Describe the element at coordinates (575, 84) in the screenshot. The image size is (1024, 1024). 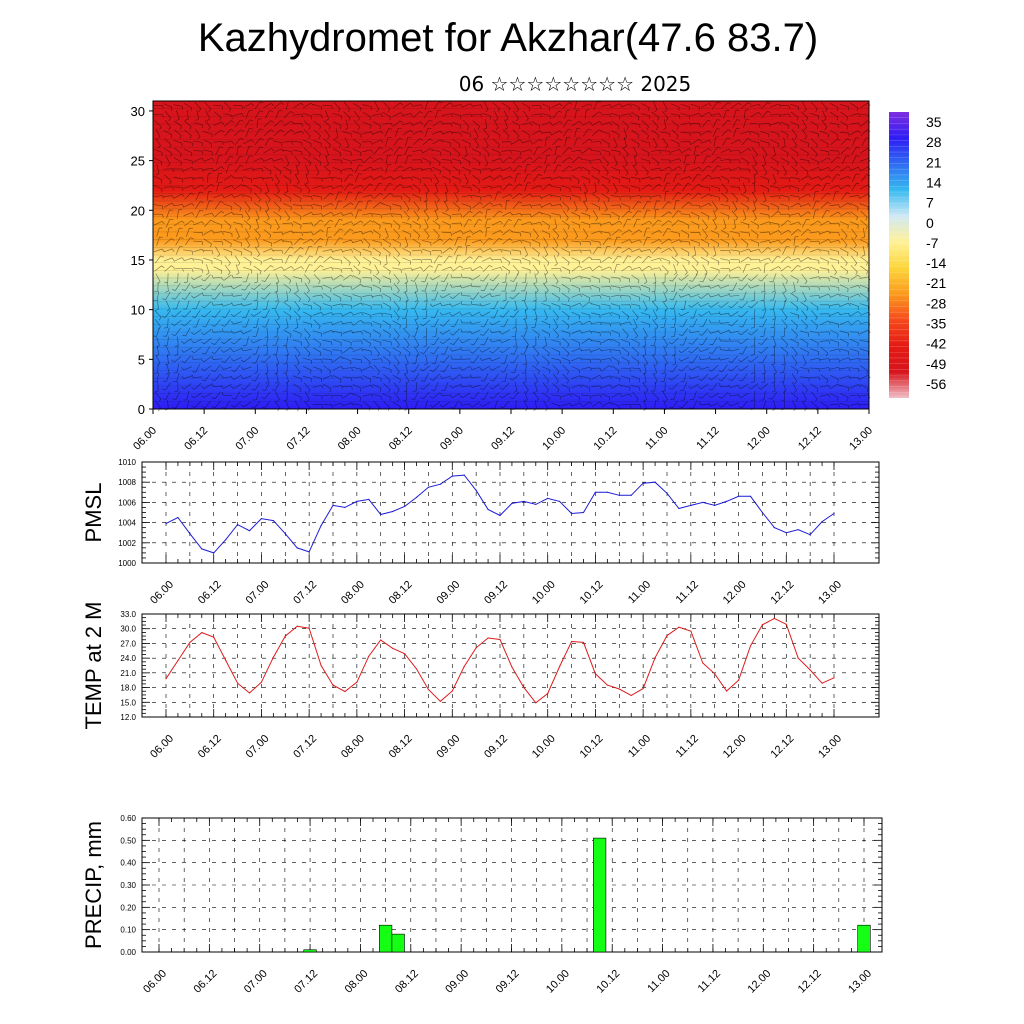
I see `chart-subtitle: 06 ☆☆☆☆☆☆☆☆ 2025` at that location.